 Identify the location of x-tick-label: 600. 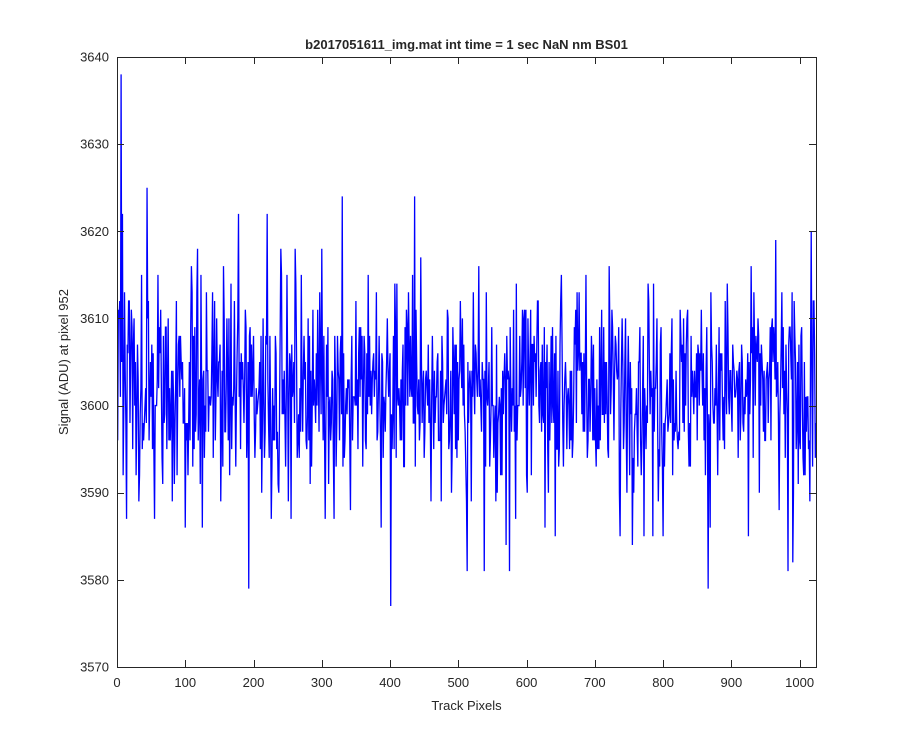
(527, 682).